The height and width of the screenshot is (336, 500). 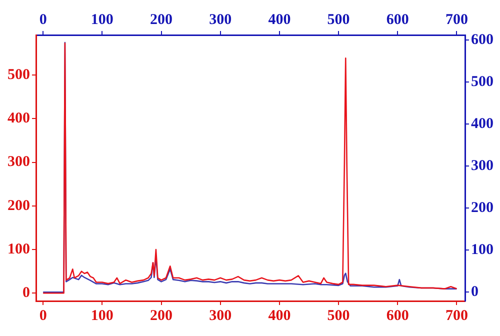 I want to click on x2-tick-label: 700, so click(x=456, y=20).